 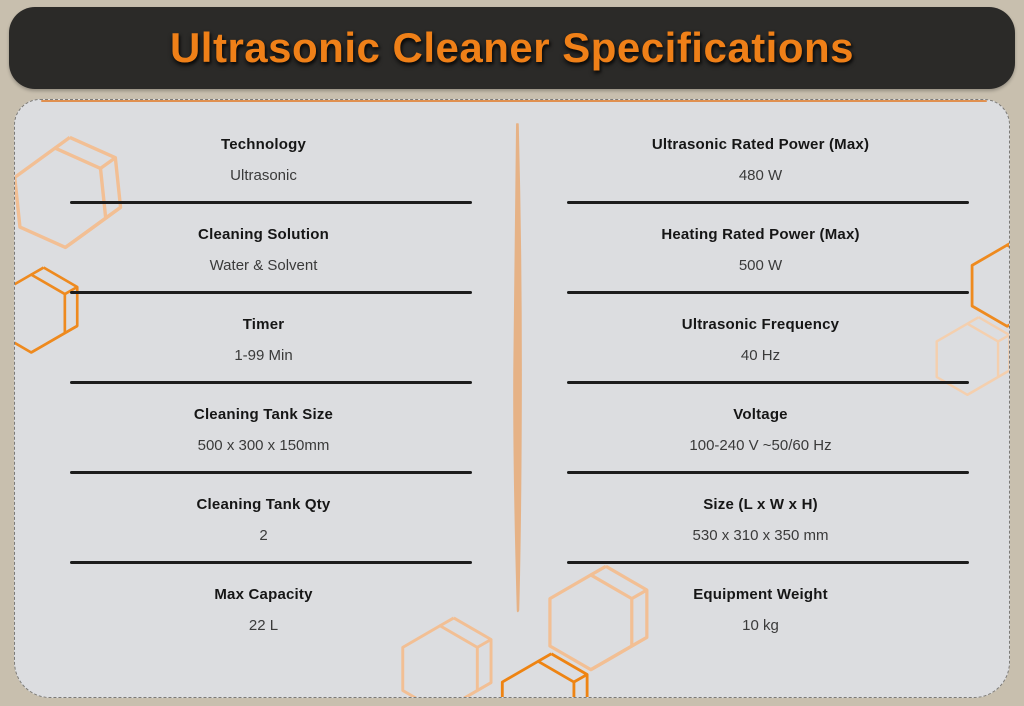 I want to click on spec-item: Cleaning Tank Qty 2, so click(x=263, y=519).